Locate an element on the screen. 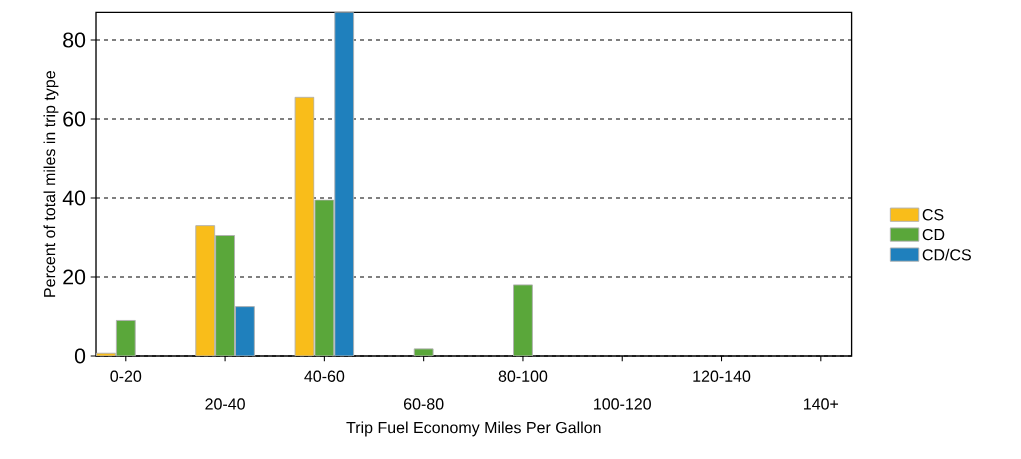  x-axis-title: Trip Fuel Economy Miles Per Gallon is located at coordinates (473, 429).